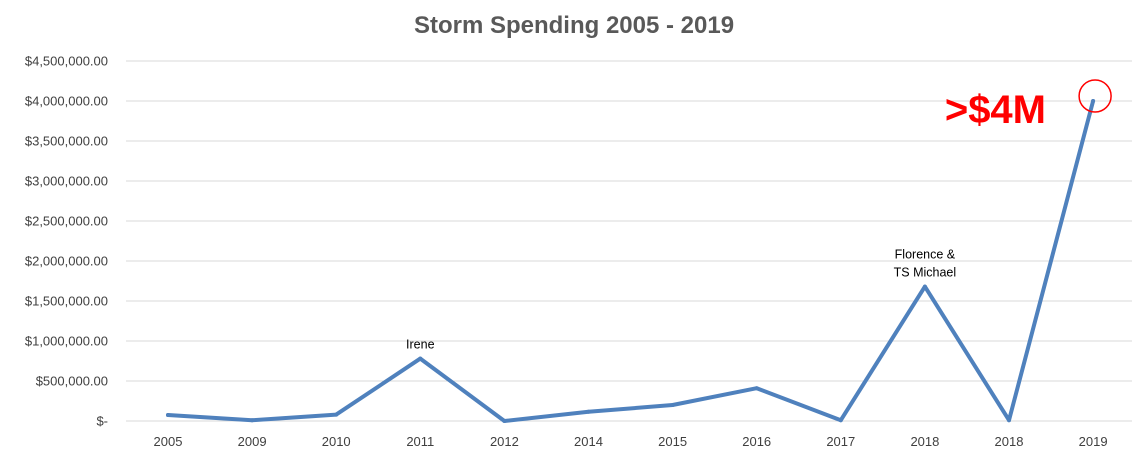 The image size is (1145, 472). I want to click on x-tick-label: 2019, so click(1093, 441).